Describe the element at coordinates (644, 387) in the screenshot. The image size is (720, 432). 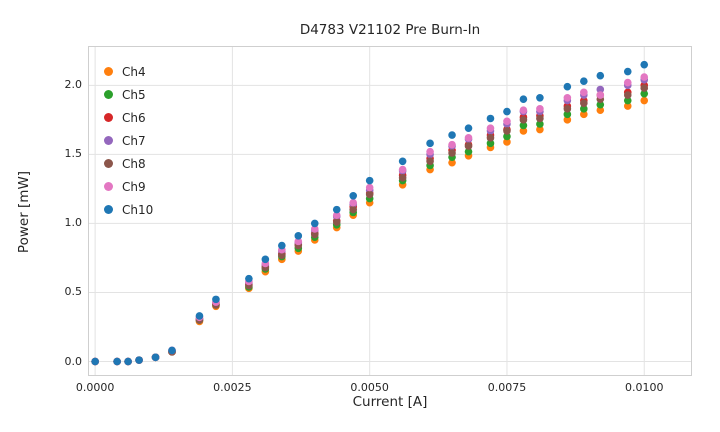
I see `x-tick-label: 0.0100` at that location.